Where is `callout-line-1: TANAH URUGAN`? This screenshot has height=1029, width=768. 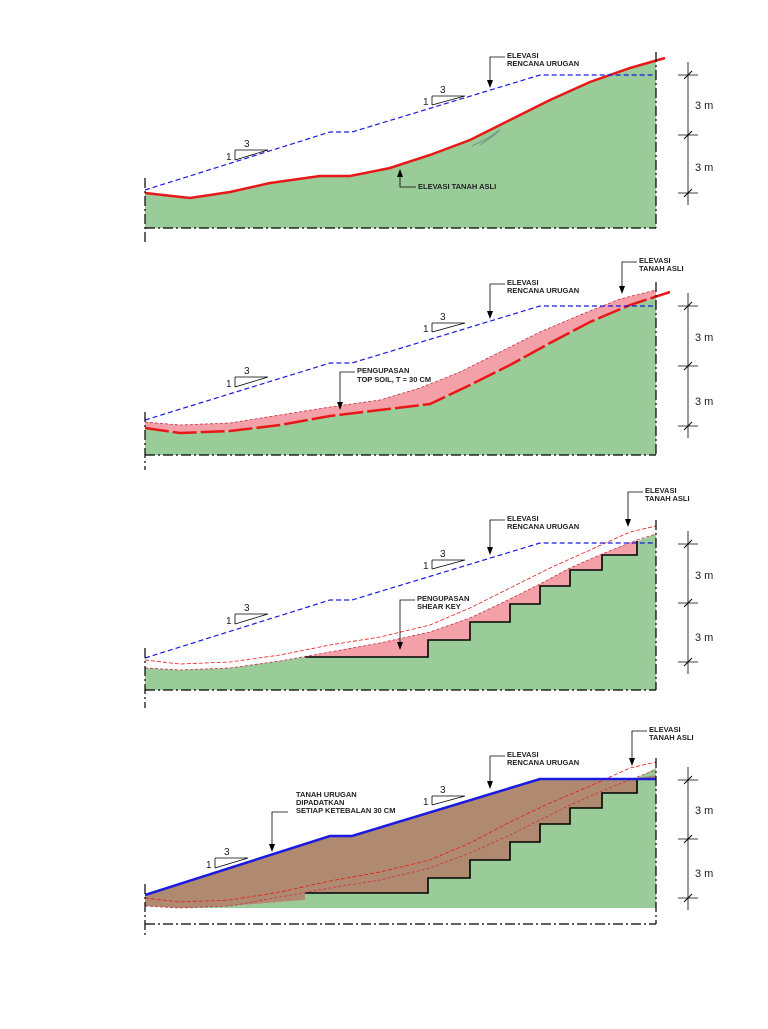
callout-line-1: TANAH URUGAN is located at coordinates (326, 794).